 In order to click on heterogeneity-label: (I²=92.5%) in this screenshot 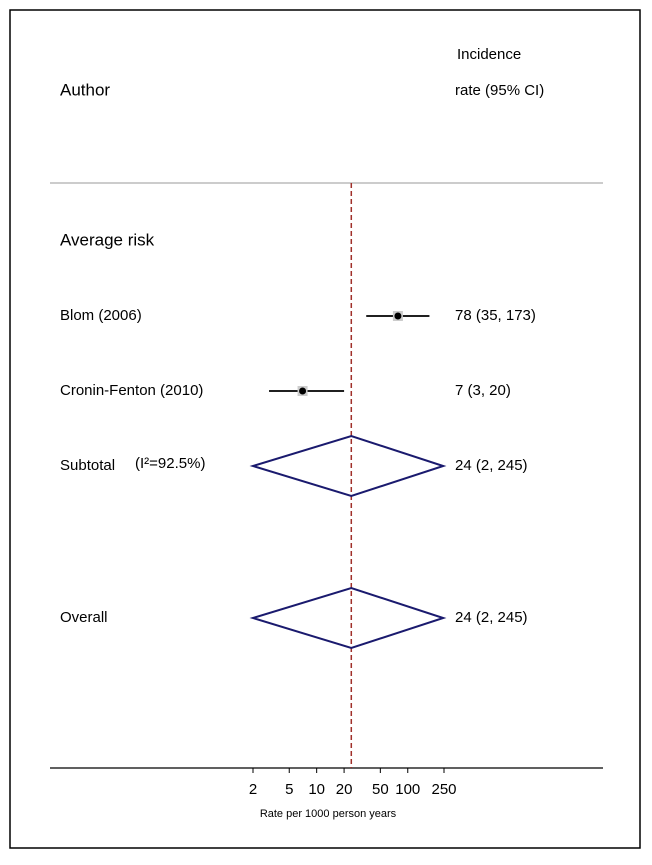, I will do `click(170, 463)`.